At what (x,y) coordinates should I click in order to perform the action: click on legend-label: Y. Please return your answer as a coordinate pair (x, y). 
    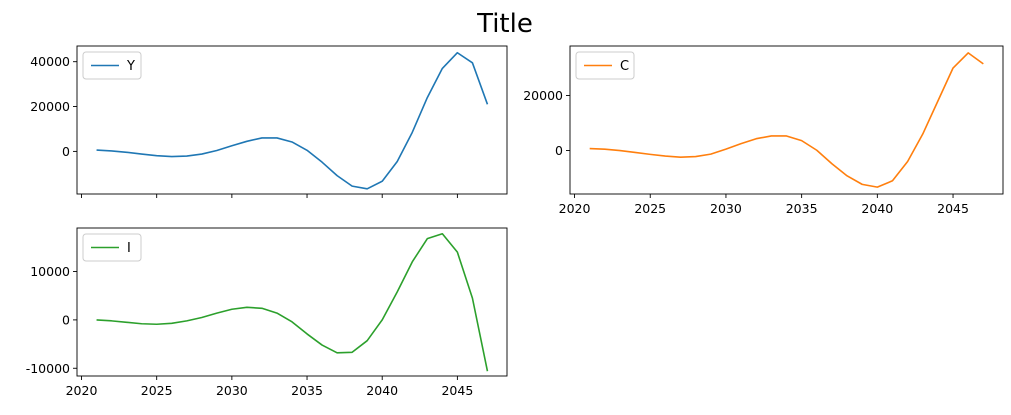
    Looking at the image, I should click on (130, 66).